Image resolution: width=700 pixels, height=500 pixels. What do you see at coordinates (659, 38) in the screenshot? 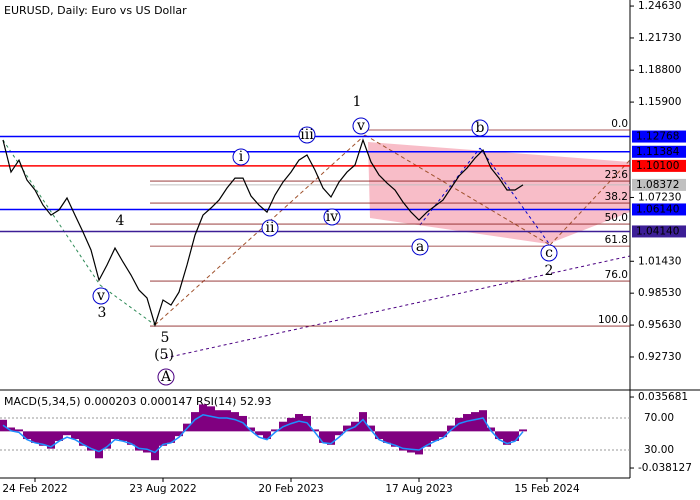
I see `y-tick-label: 1.21730` at bounding box center [659, 38].